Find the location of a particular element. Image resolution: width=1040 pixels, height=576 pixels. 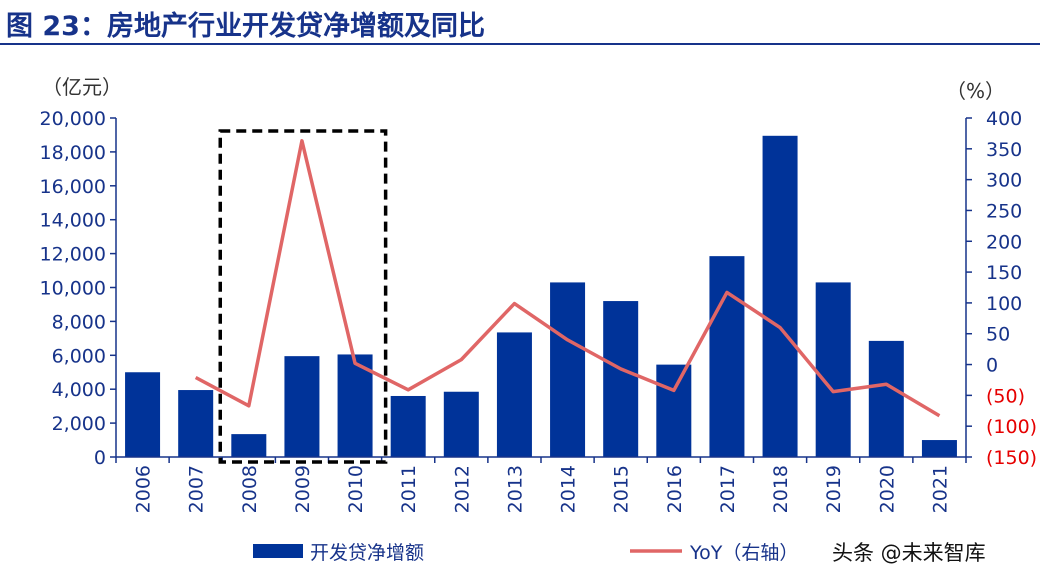

x-tick-label: 2018 is located at coordinates (781, 489).